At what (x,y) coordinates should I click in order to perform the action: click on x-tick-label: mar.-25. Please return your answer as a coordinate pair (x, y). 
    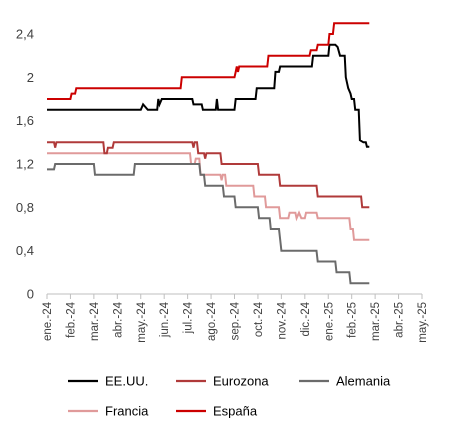
    Looking at the image, I should click on (376, 321).